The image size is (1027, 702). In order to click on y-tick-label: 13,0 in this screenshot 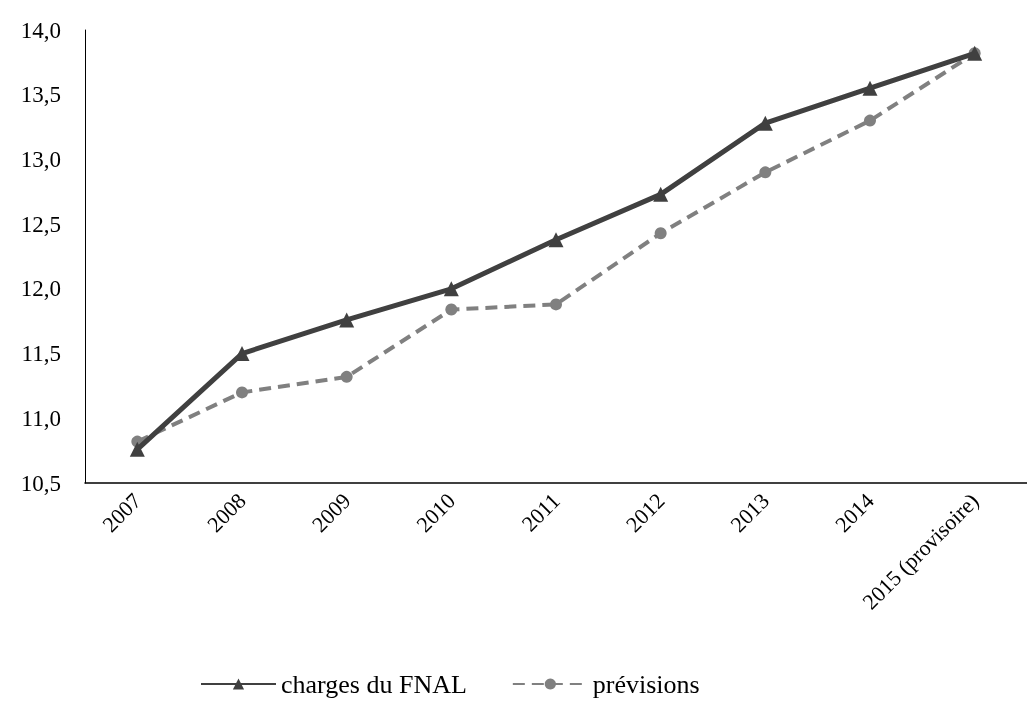, I will do `click(40, 159)`.